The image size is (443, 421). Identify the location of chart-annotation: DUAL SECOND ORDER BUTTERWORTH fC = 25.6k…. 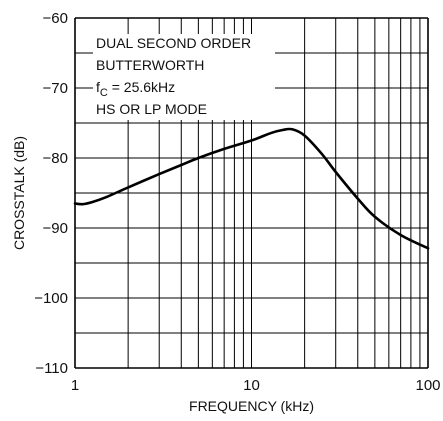
(173, 76).